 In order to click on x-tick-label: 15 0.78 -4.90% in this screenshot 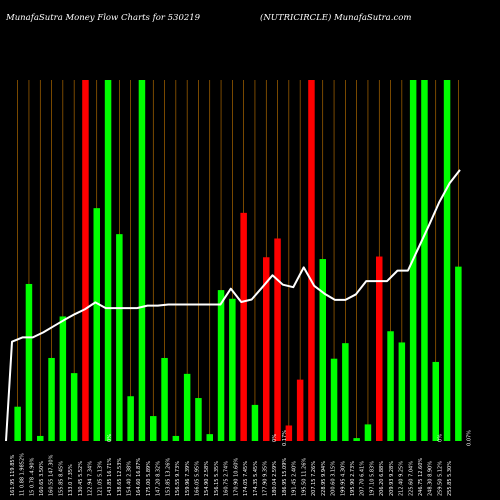, I will do `click(32, 476)`.